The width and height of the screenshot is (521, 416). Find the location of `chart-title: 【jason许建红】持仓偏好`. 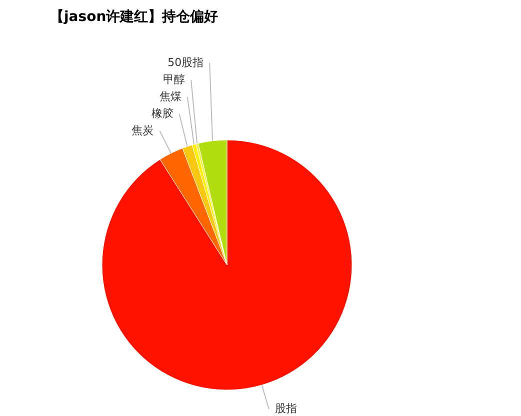

chart-title: 【jason许建红】持仓偏好 is located at coordinates (134, 17).